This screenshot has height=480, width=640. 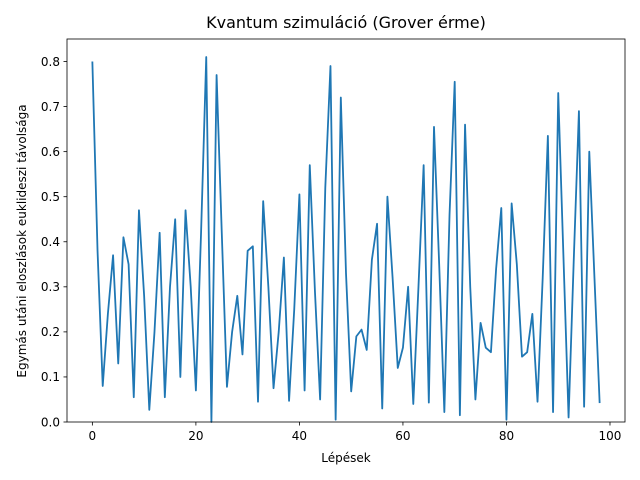 I want to click on y-tick-label: 0.7, so click(x=50, y=107).